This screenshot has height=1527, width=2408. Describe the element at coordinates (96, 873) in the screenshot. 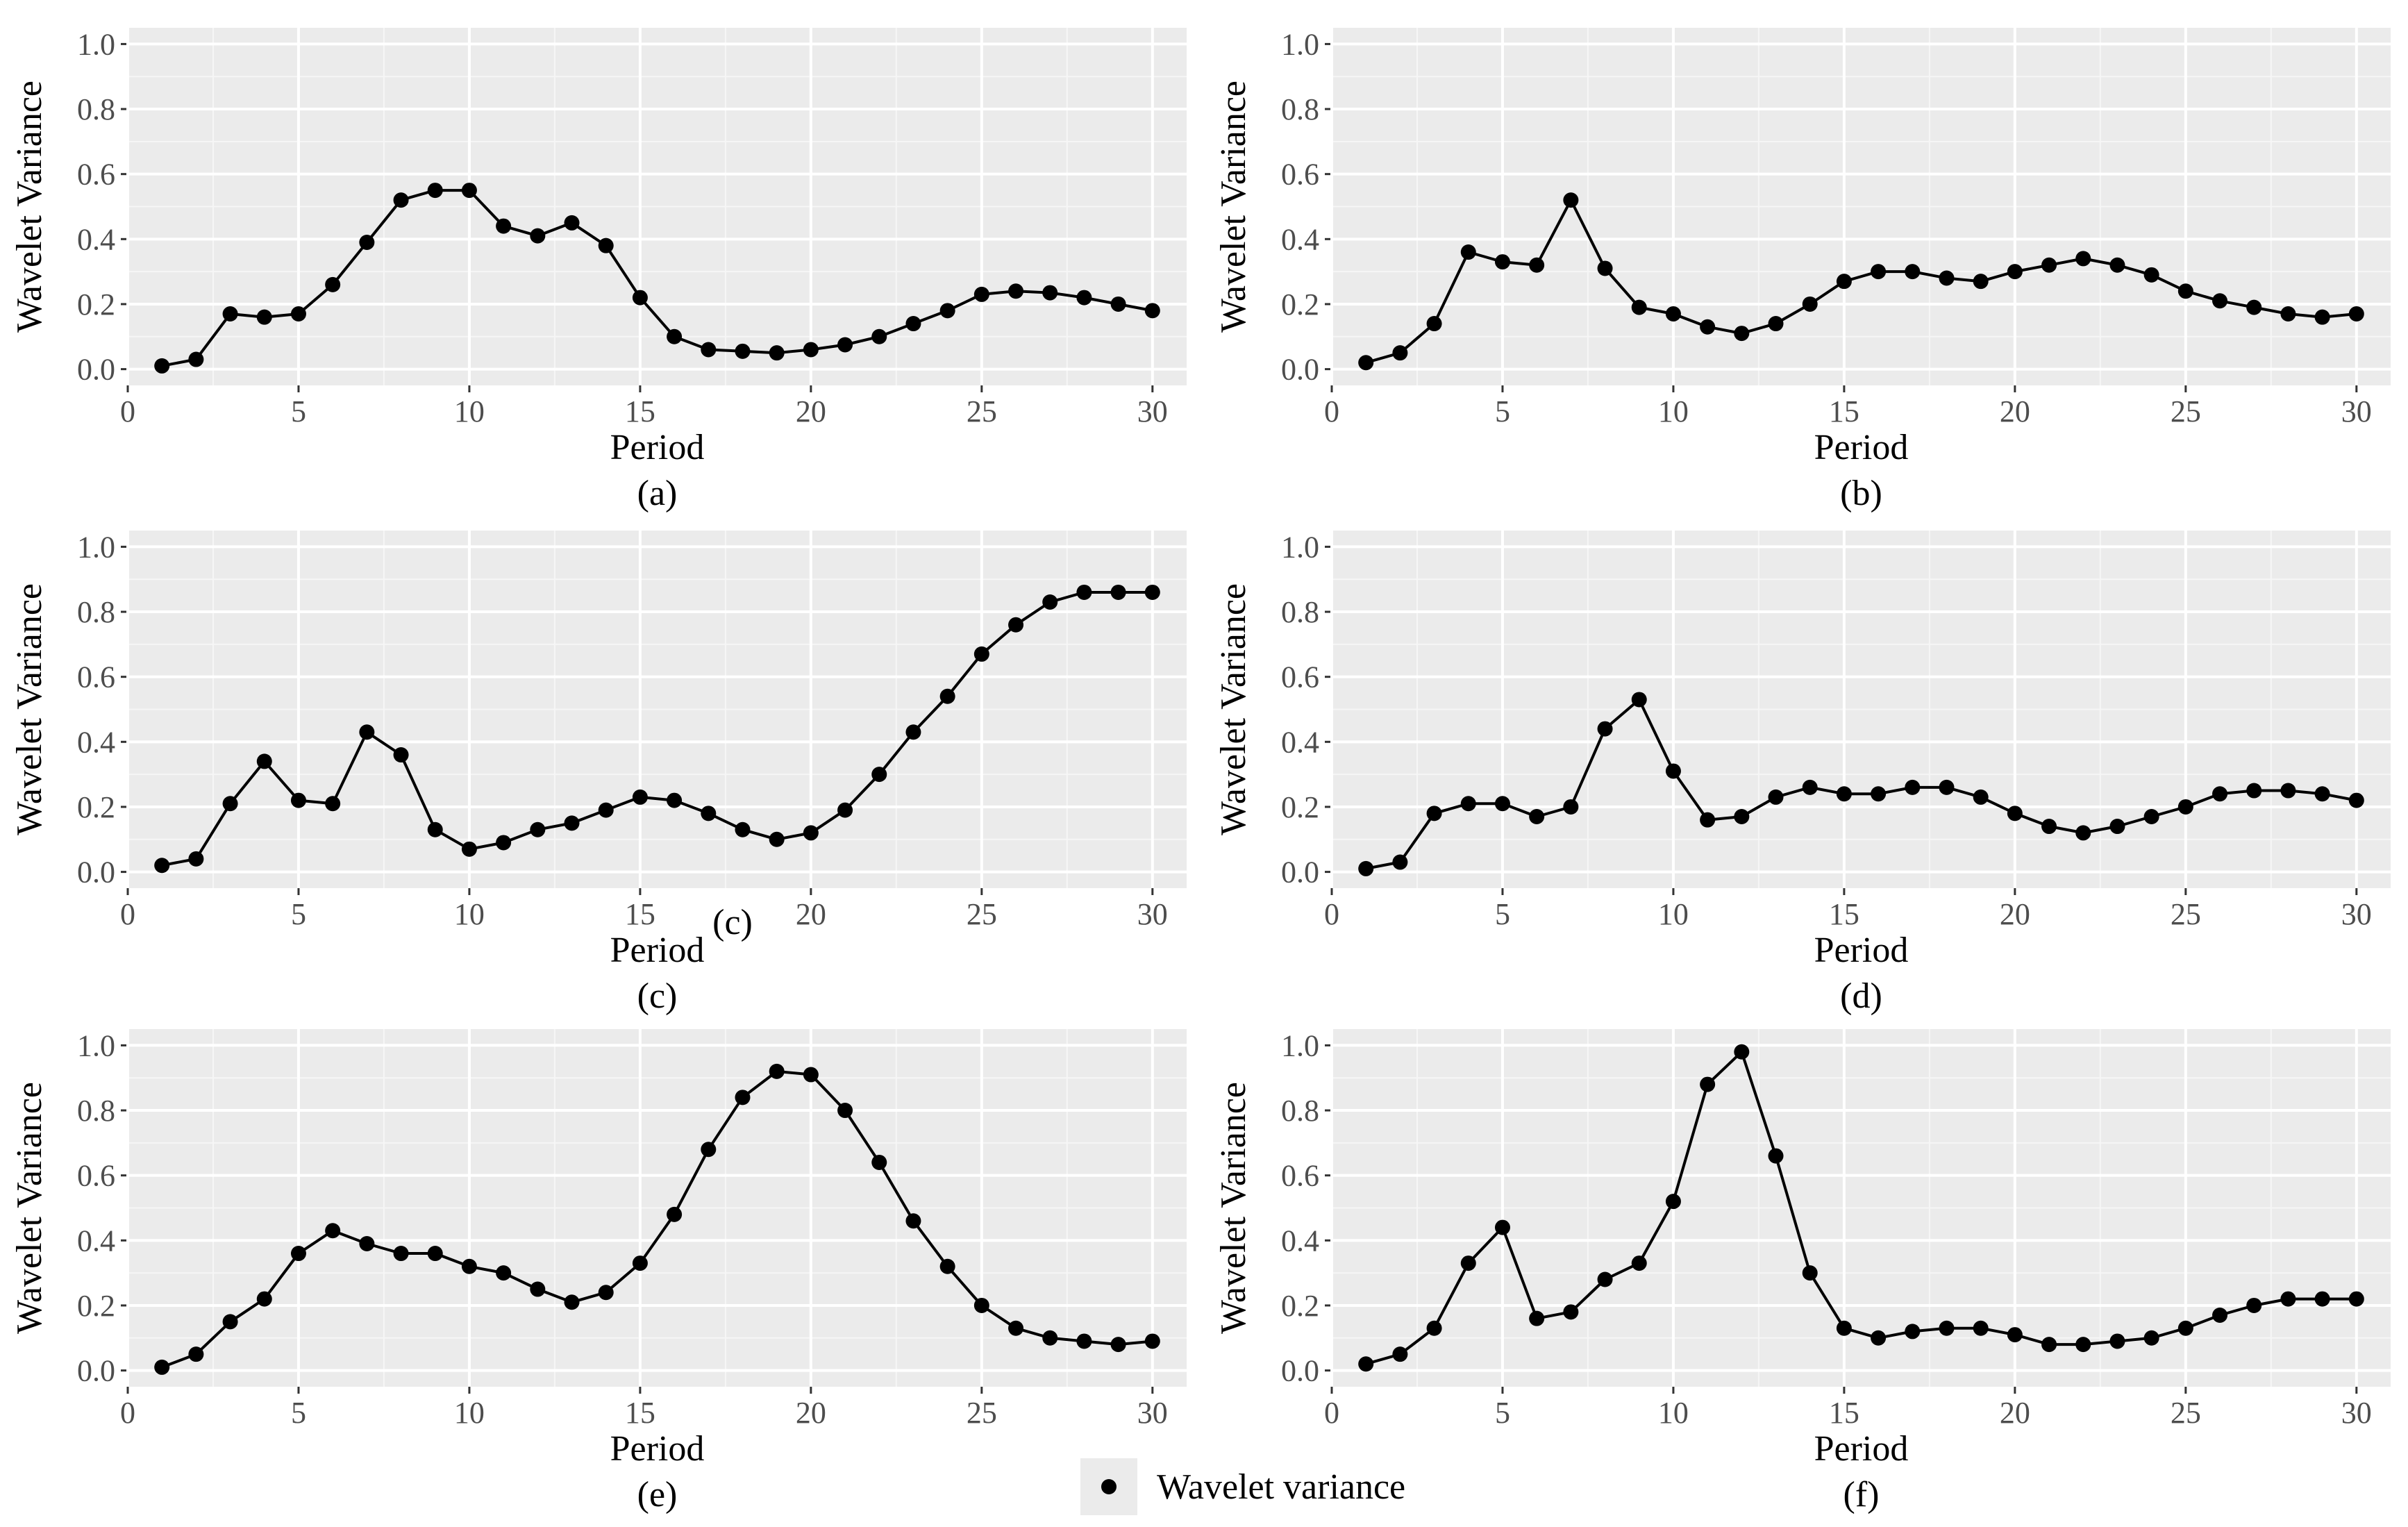

I see `y-tick-label: 0.0` at that location.